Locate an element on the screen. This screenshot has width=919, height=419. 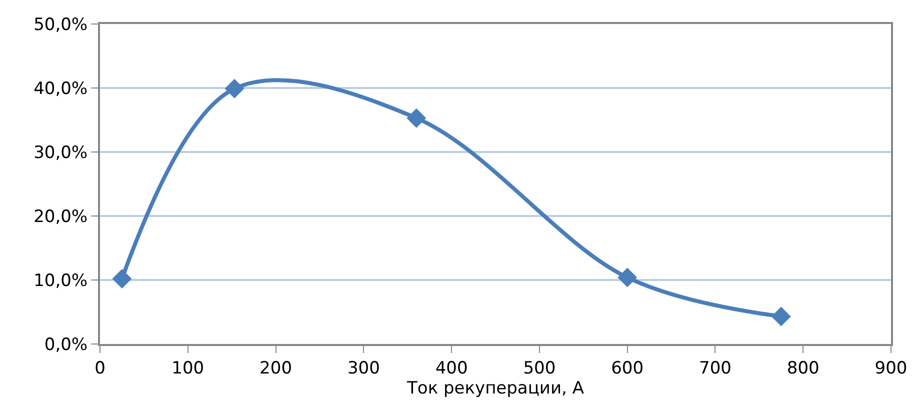
x-tick-label: 900 is located at coordinates (891, 368).